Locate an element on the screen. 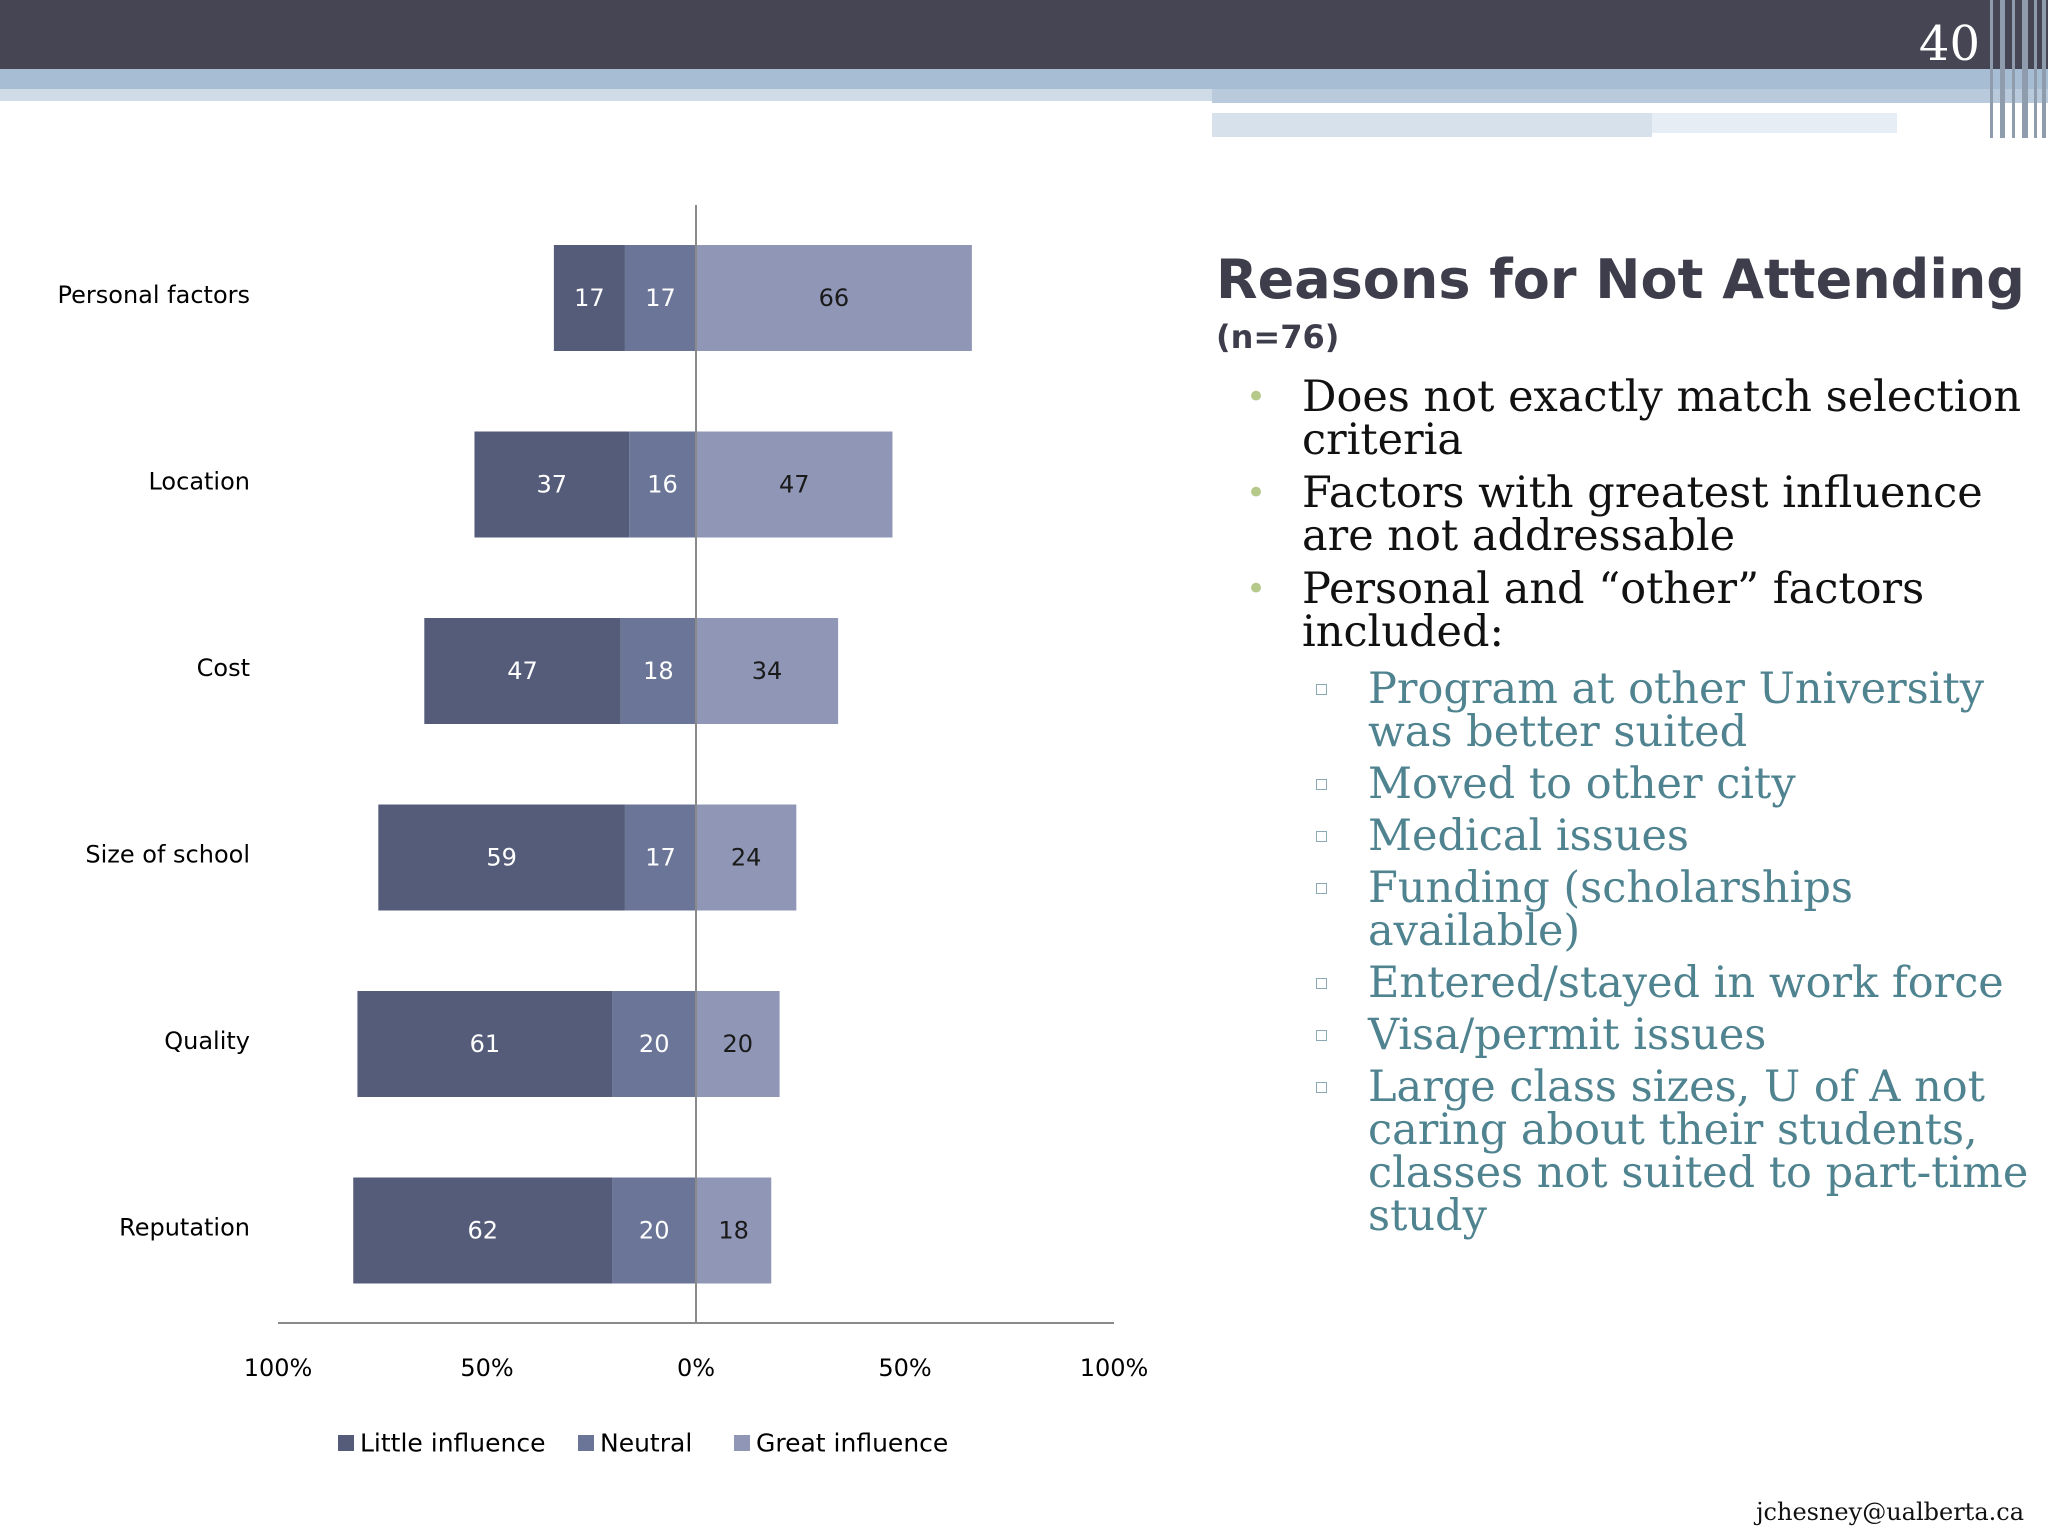 The image size is (2048, 1536). data-label: 61 is located at coordinates (485, 1044).